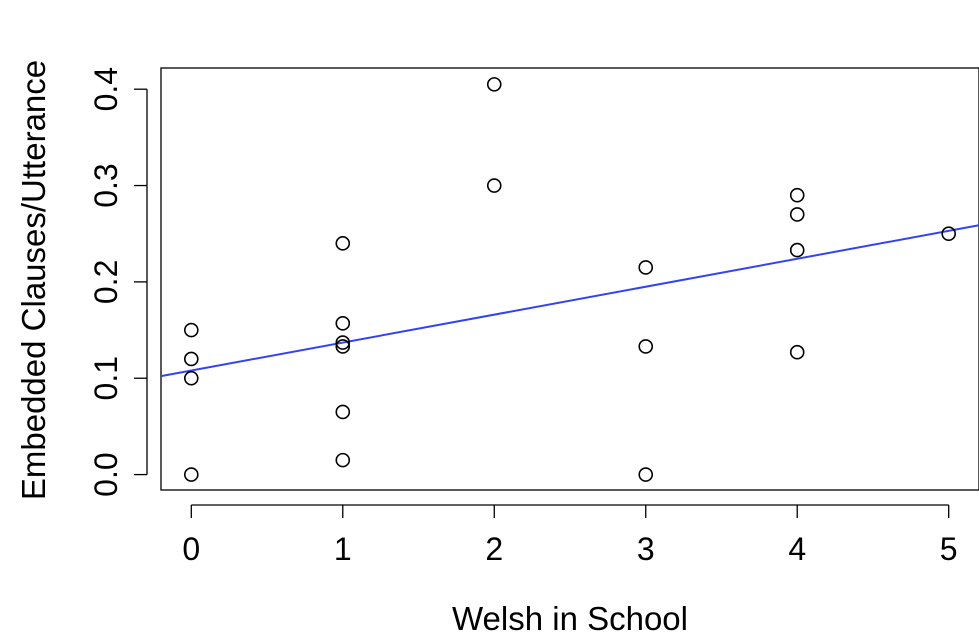 Image resolution: width=979 pixels, height=638 pixels. I want to click on x-tick-label: 1, so click(343, 549).